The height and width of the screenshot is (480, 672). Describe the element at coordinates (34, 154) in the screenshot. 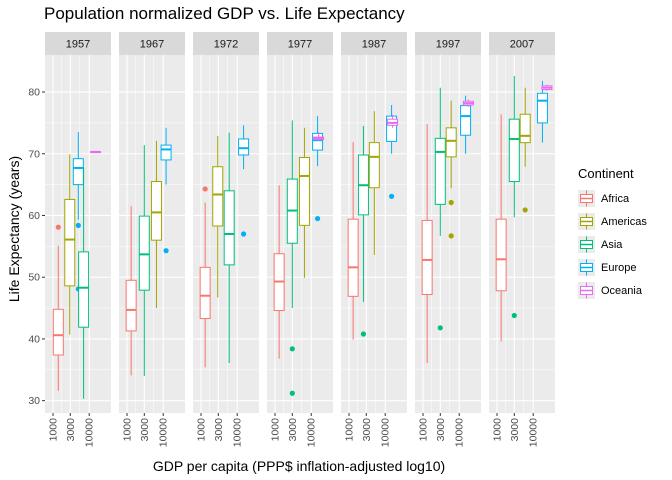

I see `y-tick-label-70: 70` at that location.